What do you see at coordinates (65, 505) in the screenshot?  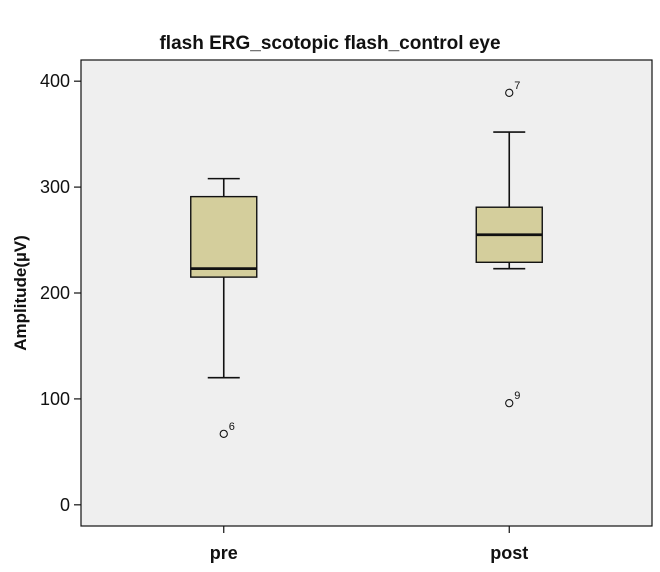 I see `y-tick-label: 0` at bounding box center [65, 505].